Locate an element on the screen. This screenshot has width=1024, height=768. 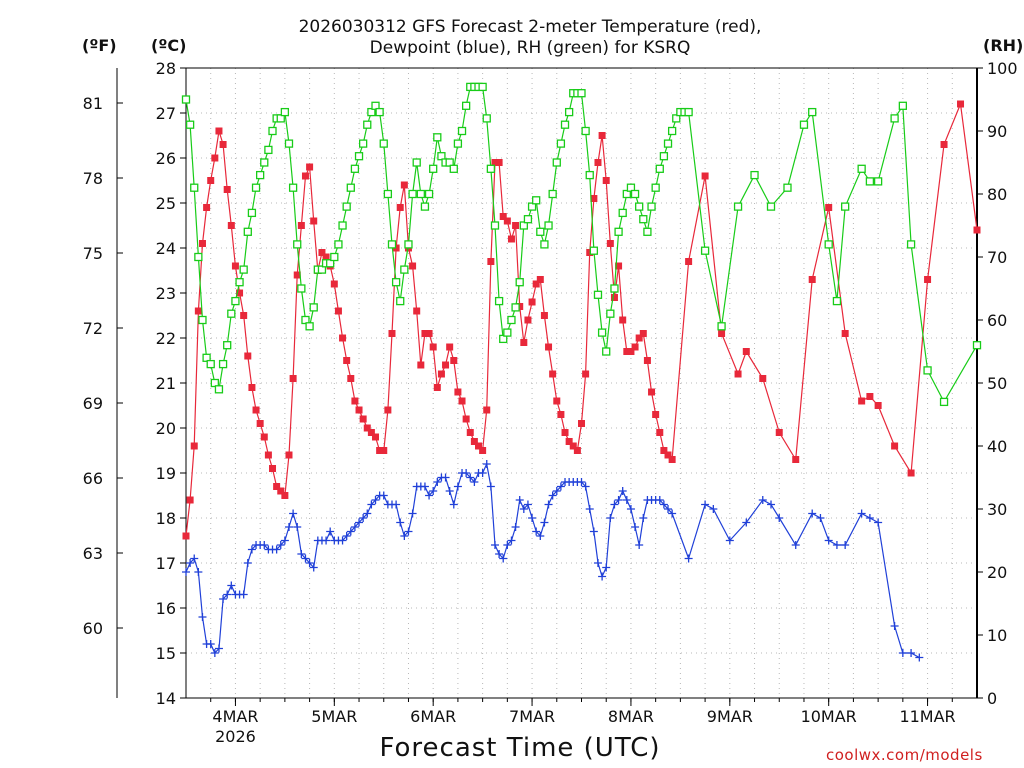
rh-tick-label: 0 is located at coordinates (992, 698).